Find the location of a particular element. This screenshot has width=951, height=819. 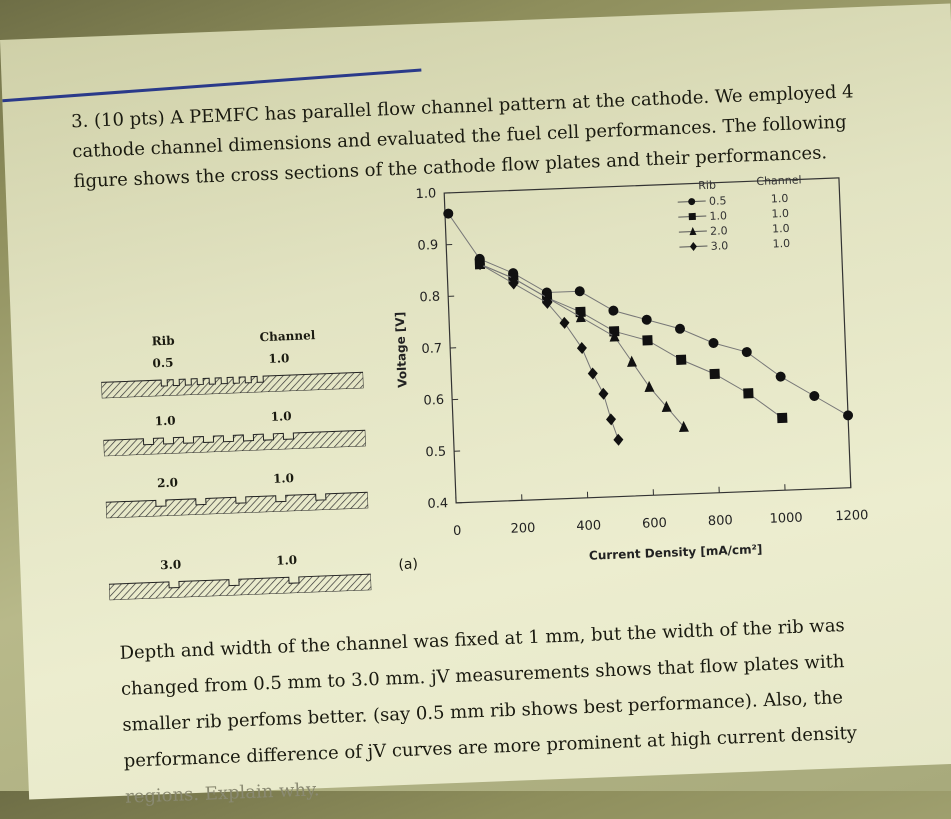

x-tick-label: 400 is located at coordinates (588, 526).